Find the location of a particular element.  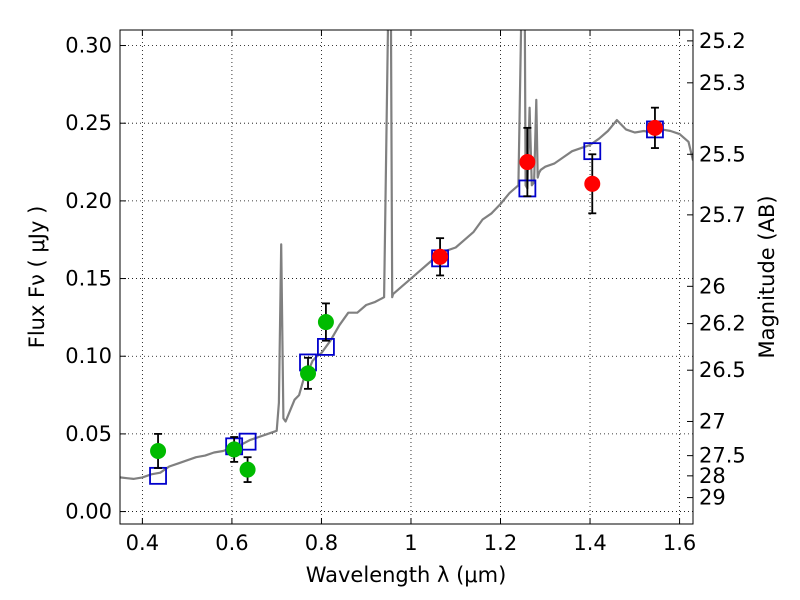

right-tick-label: 26.2 is located at coordinates (722, 324).